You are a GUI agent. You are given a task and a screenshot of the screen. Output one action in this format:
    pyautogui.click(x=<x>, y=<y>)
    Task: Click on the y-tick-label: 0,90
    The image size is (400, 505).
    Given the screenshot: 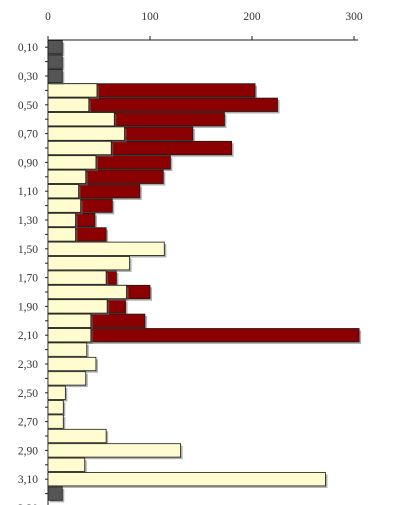 What is the action you would take?
    pyautogui.click(x=28, y=163)
    